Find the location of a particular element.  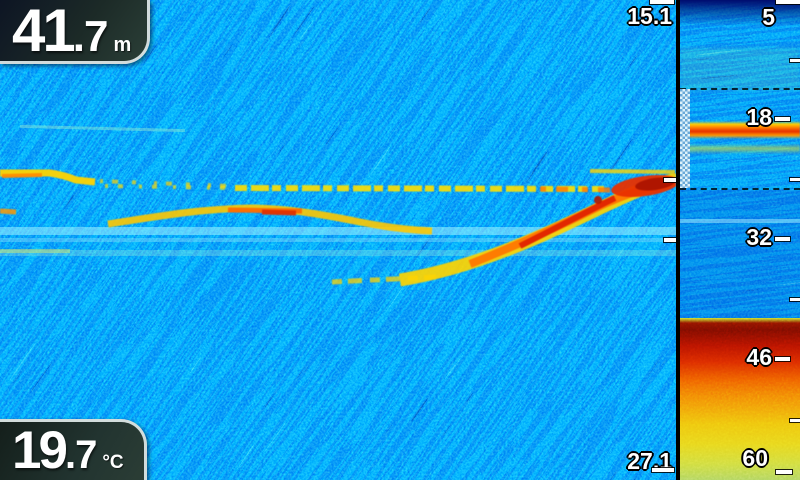

zoom-range-indicator is located at coordinates (685, 138).